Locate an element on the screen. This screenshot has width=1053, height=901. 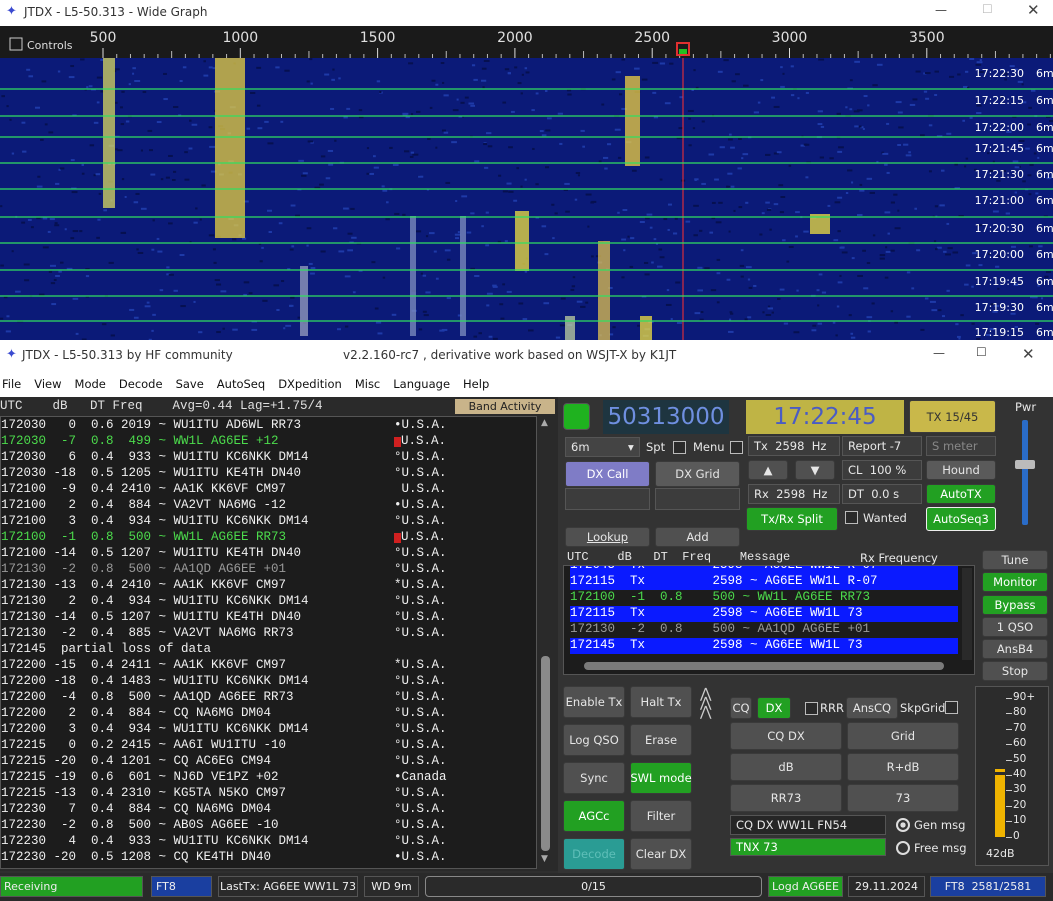
decode-line: 172030 -7 0.8 499 ~ WW1L AG6EE +12 is located at coordinates (140, 441).